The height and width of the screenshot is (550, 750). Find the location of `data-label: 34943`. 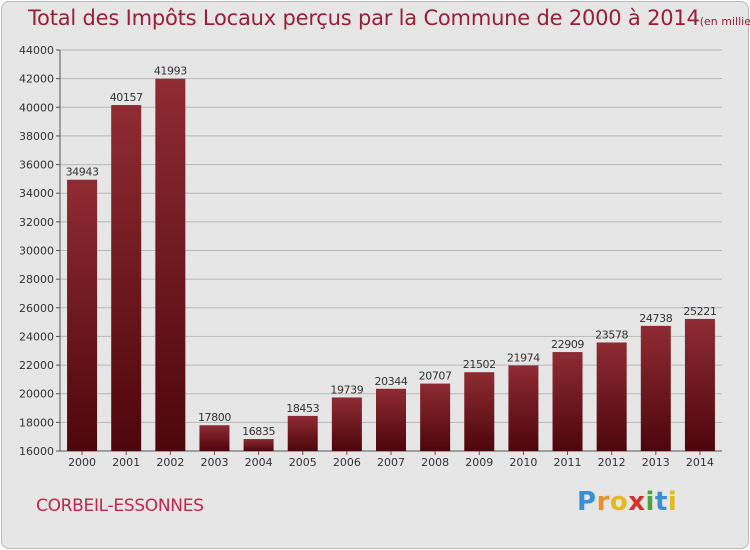

data-label: 34943 is located at coordinates (82, 172).